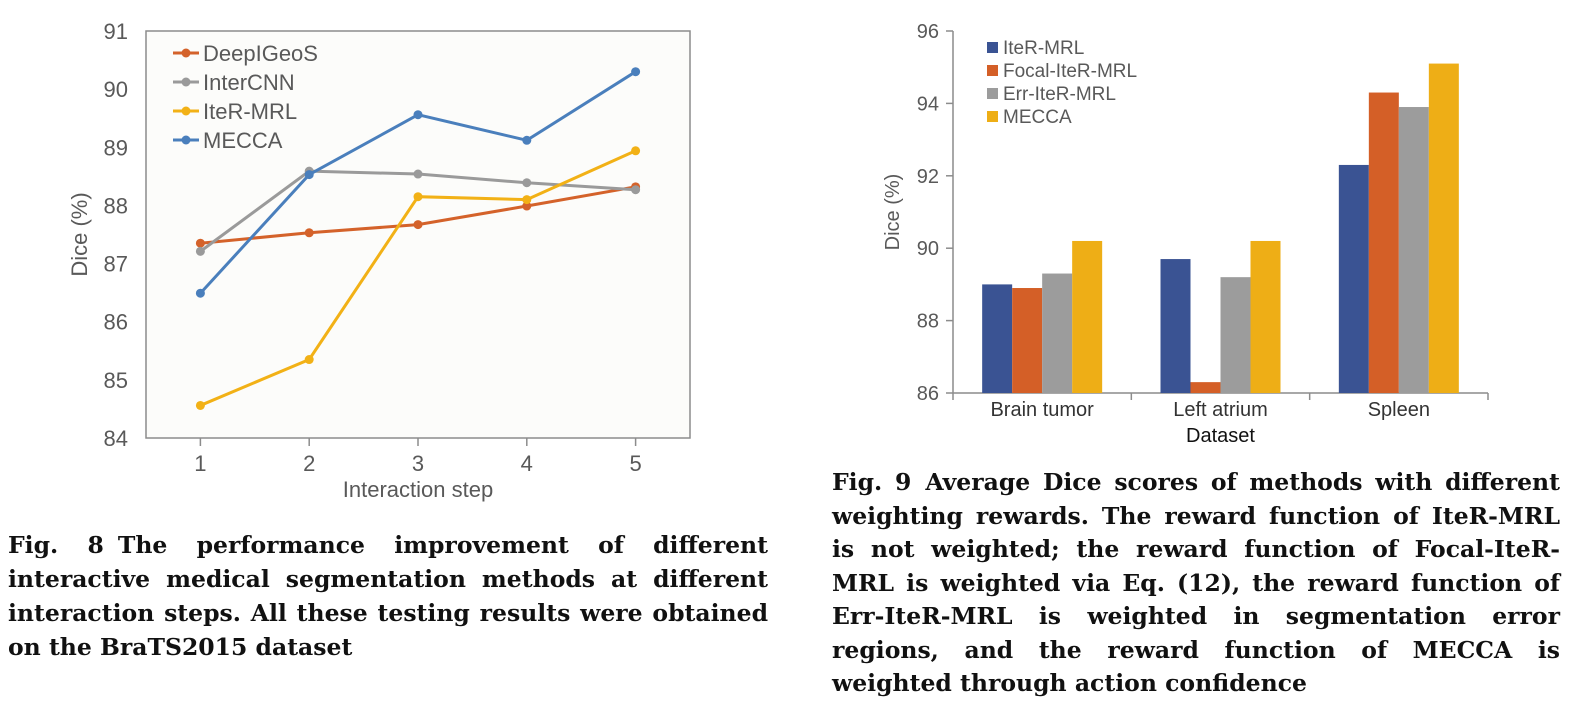 The height and width of the screenshot is (716, 1588). What do you see at coordinates (928, 104) in the screenshot?
I see `bar-y-tick-label: 94` at bounding box center [928, 104].